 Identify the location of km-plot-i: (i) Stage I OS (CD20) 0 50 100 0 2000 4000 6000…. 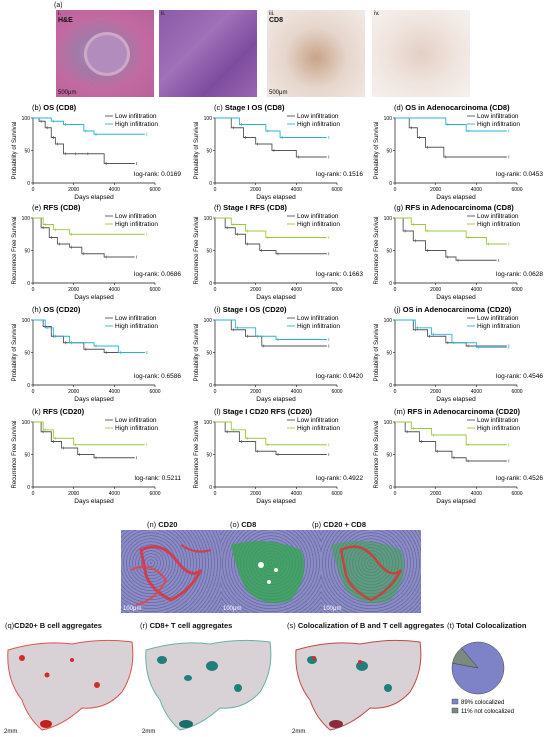
(276, 353).